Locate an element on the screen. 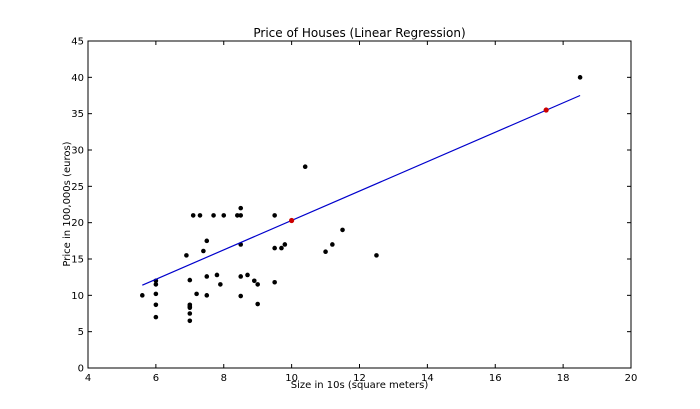 The image size is (700, 409). x-tick-label: 6 is located at coordinates (156, 378).